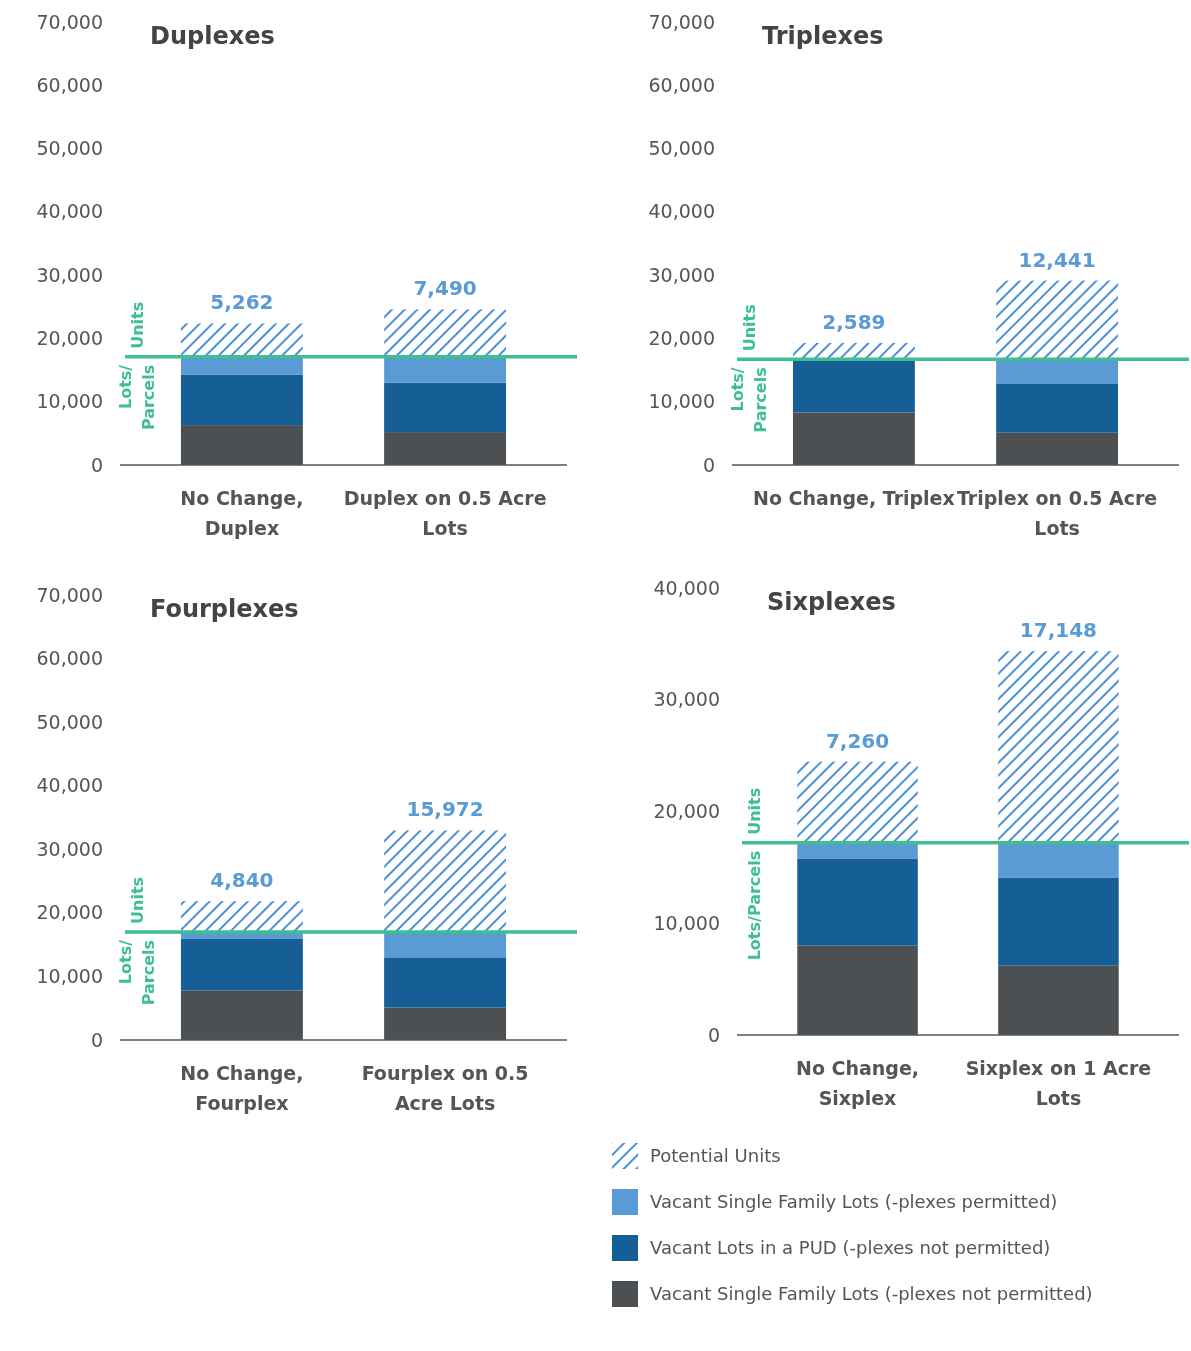 This screenshot has height=1351, width=1191. What do you see at coordinates (242, 880) in the screenshot?
I see `data-label: 4,840` at bounding box center [242, 880].